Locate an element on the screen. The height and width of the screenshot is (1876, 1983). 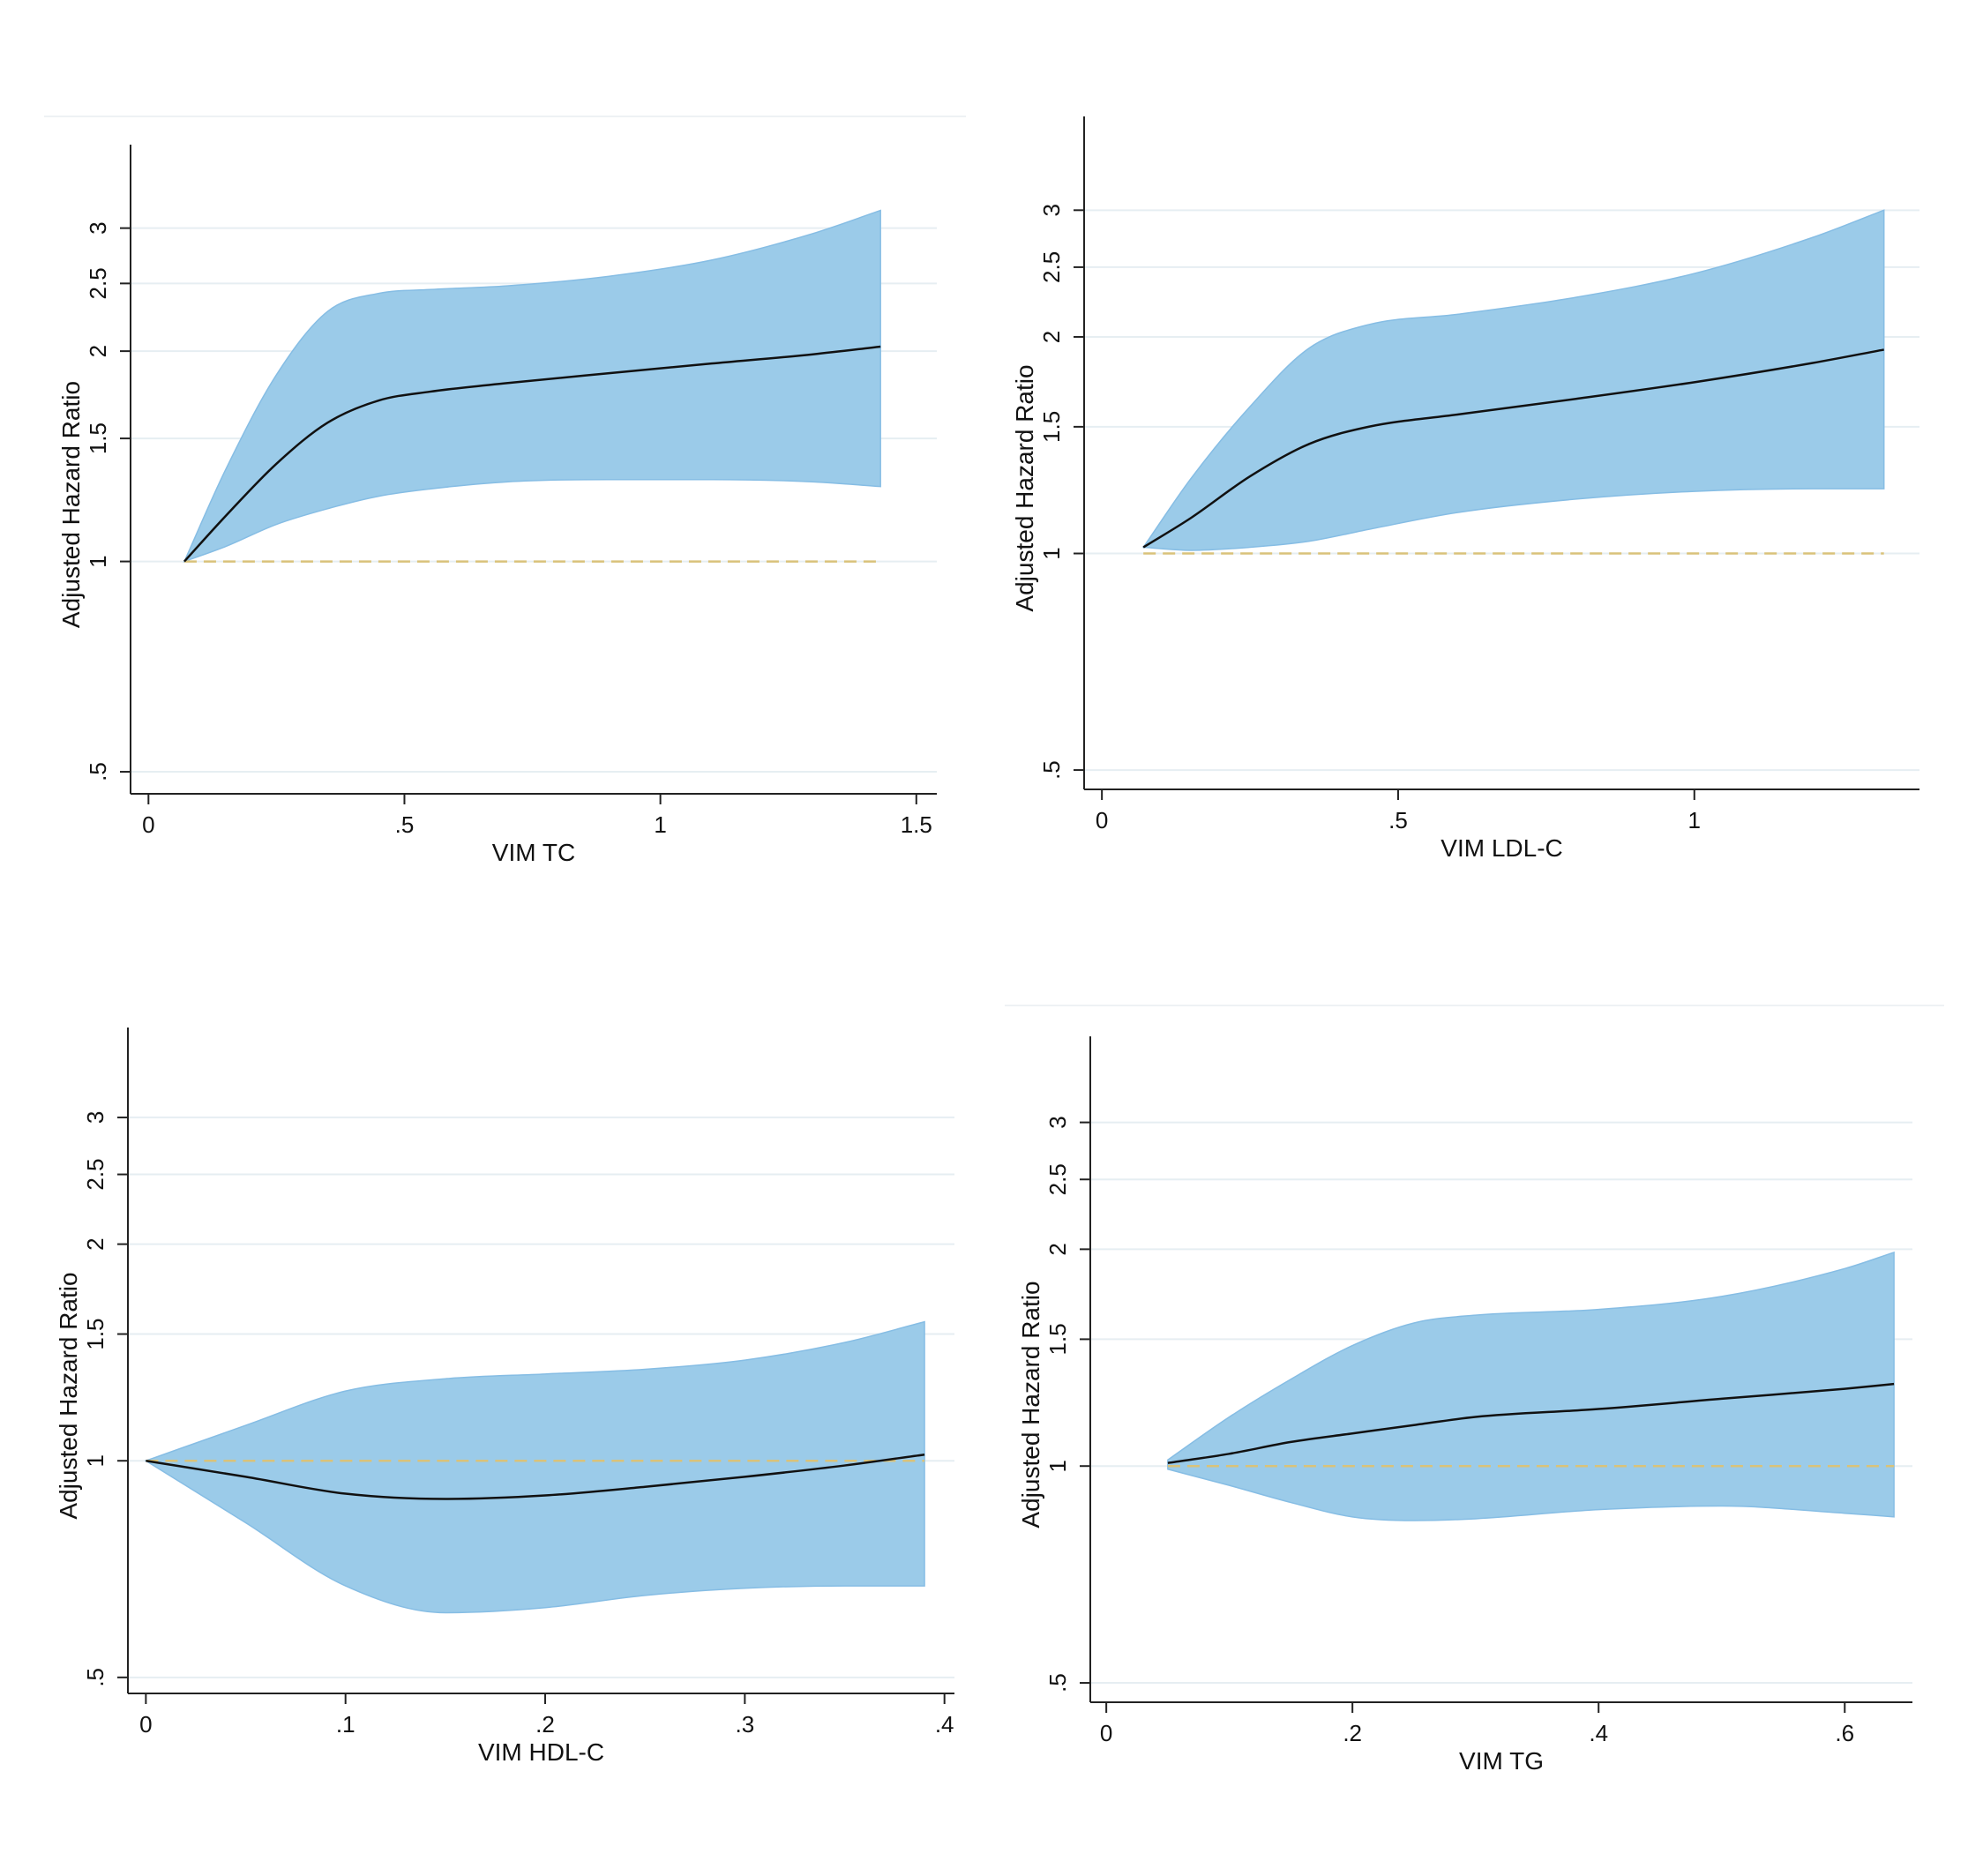
x-tick-label: .3 is located at coordinates (745, 1724).